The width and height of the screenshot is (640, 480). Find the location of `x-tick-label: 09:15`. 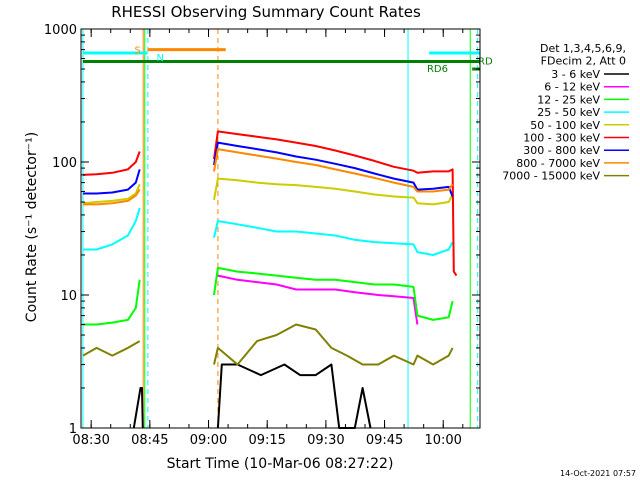

x-tick-label: 09:15 is located at coordinates (266, 440).